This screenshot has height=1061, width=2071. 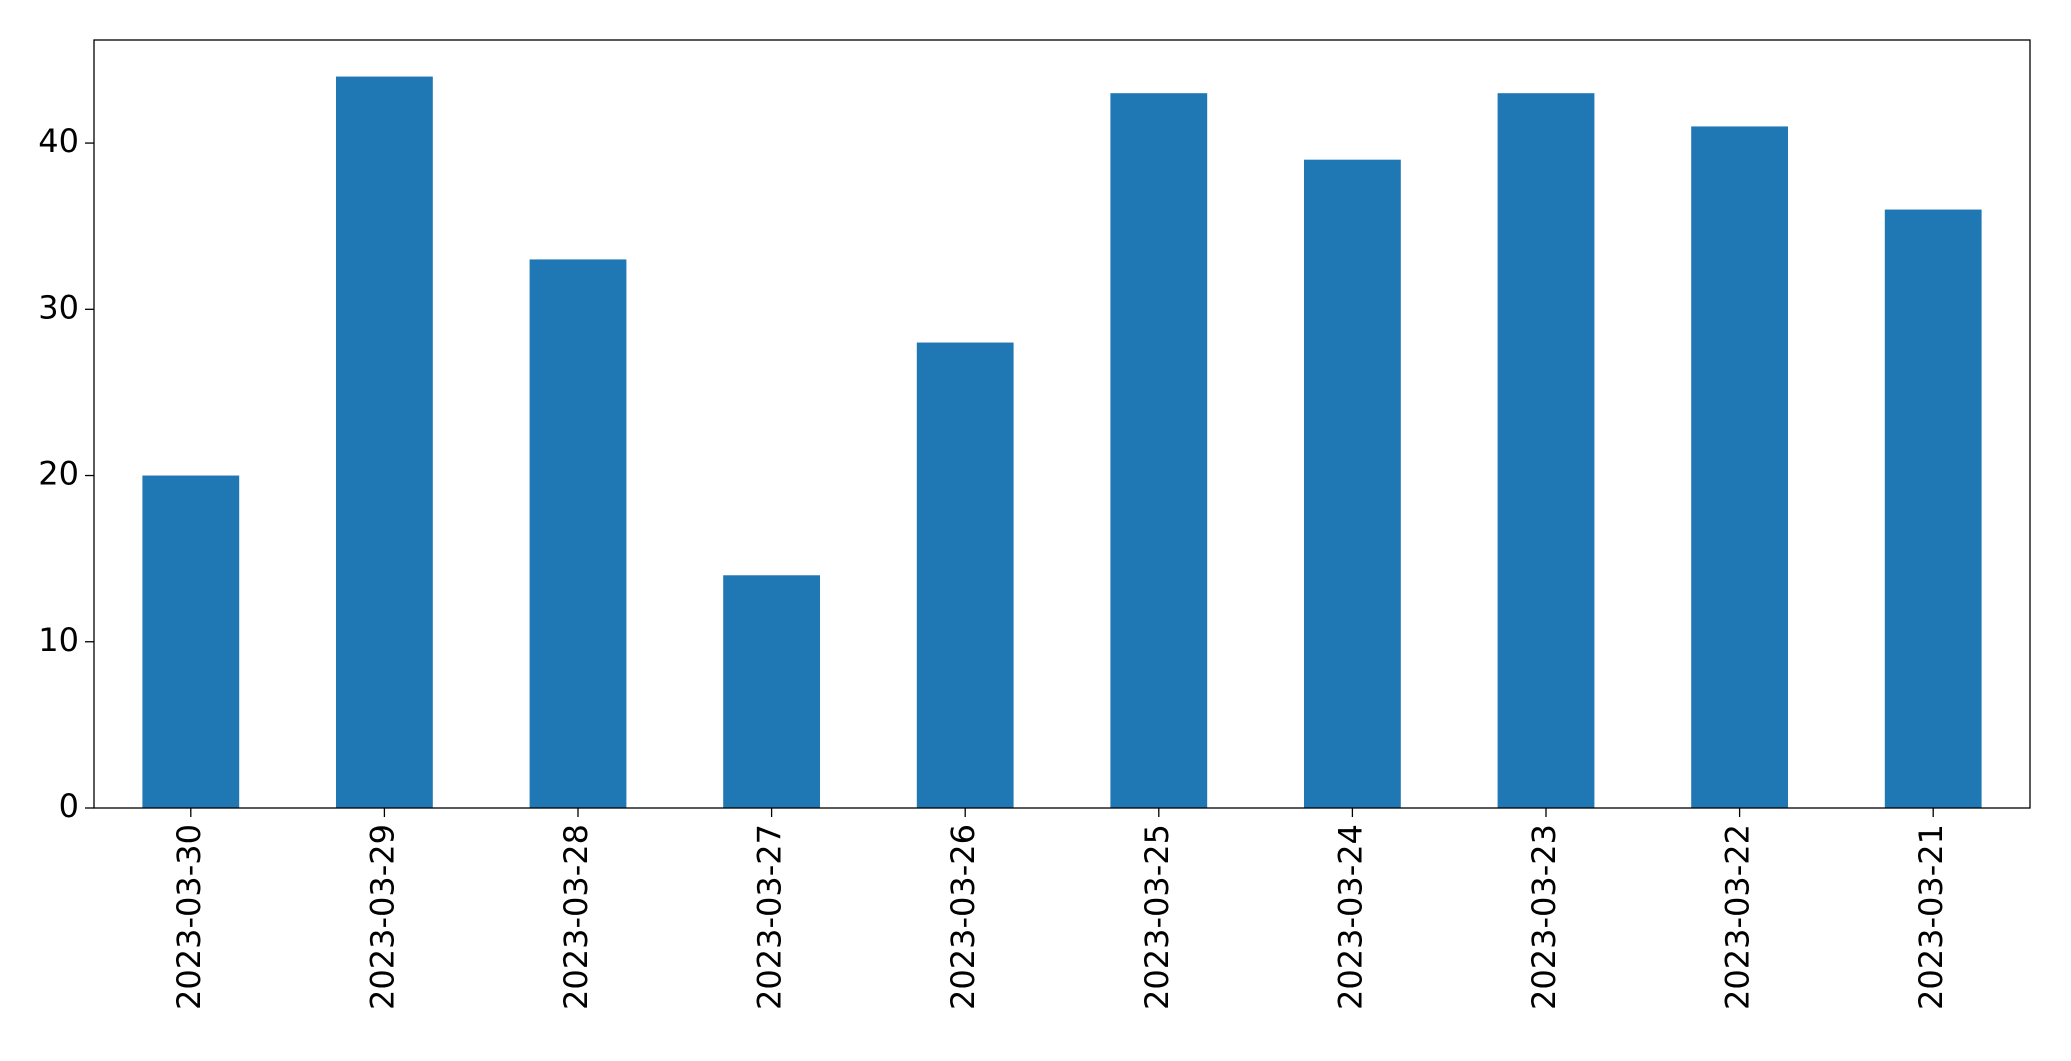 What do you see at coordinates (1350, 917) in the screenshot?
I see `x-tick-label: 2023-03-24` at bounding box center [1350, 917].